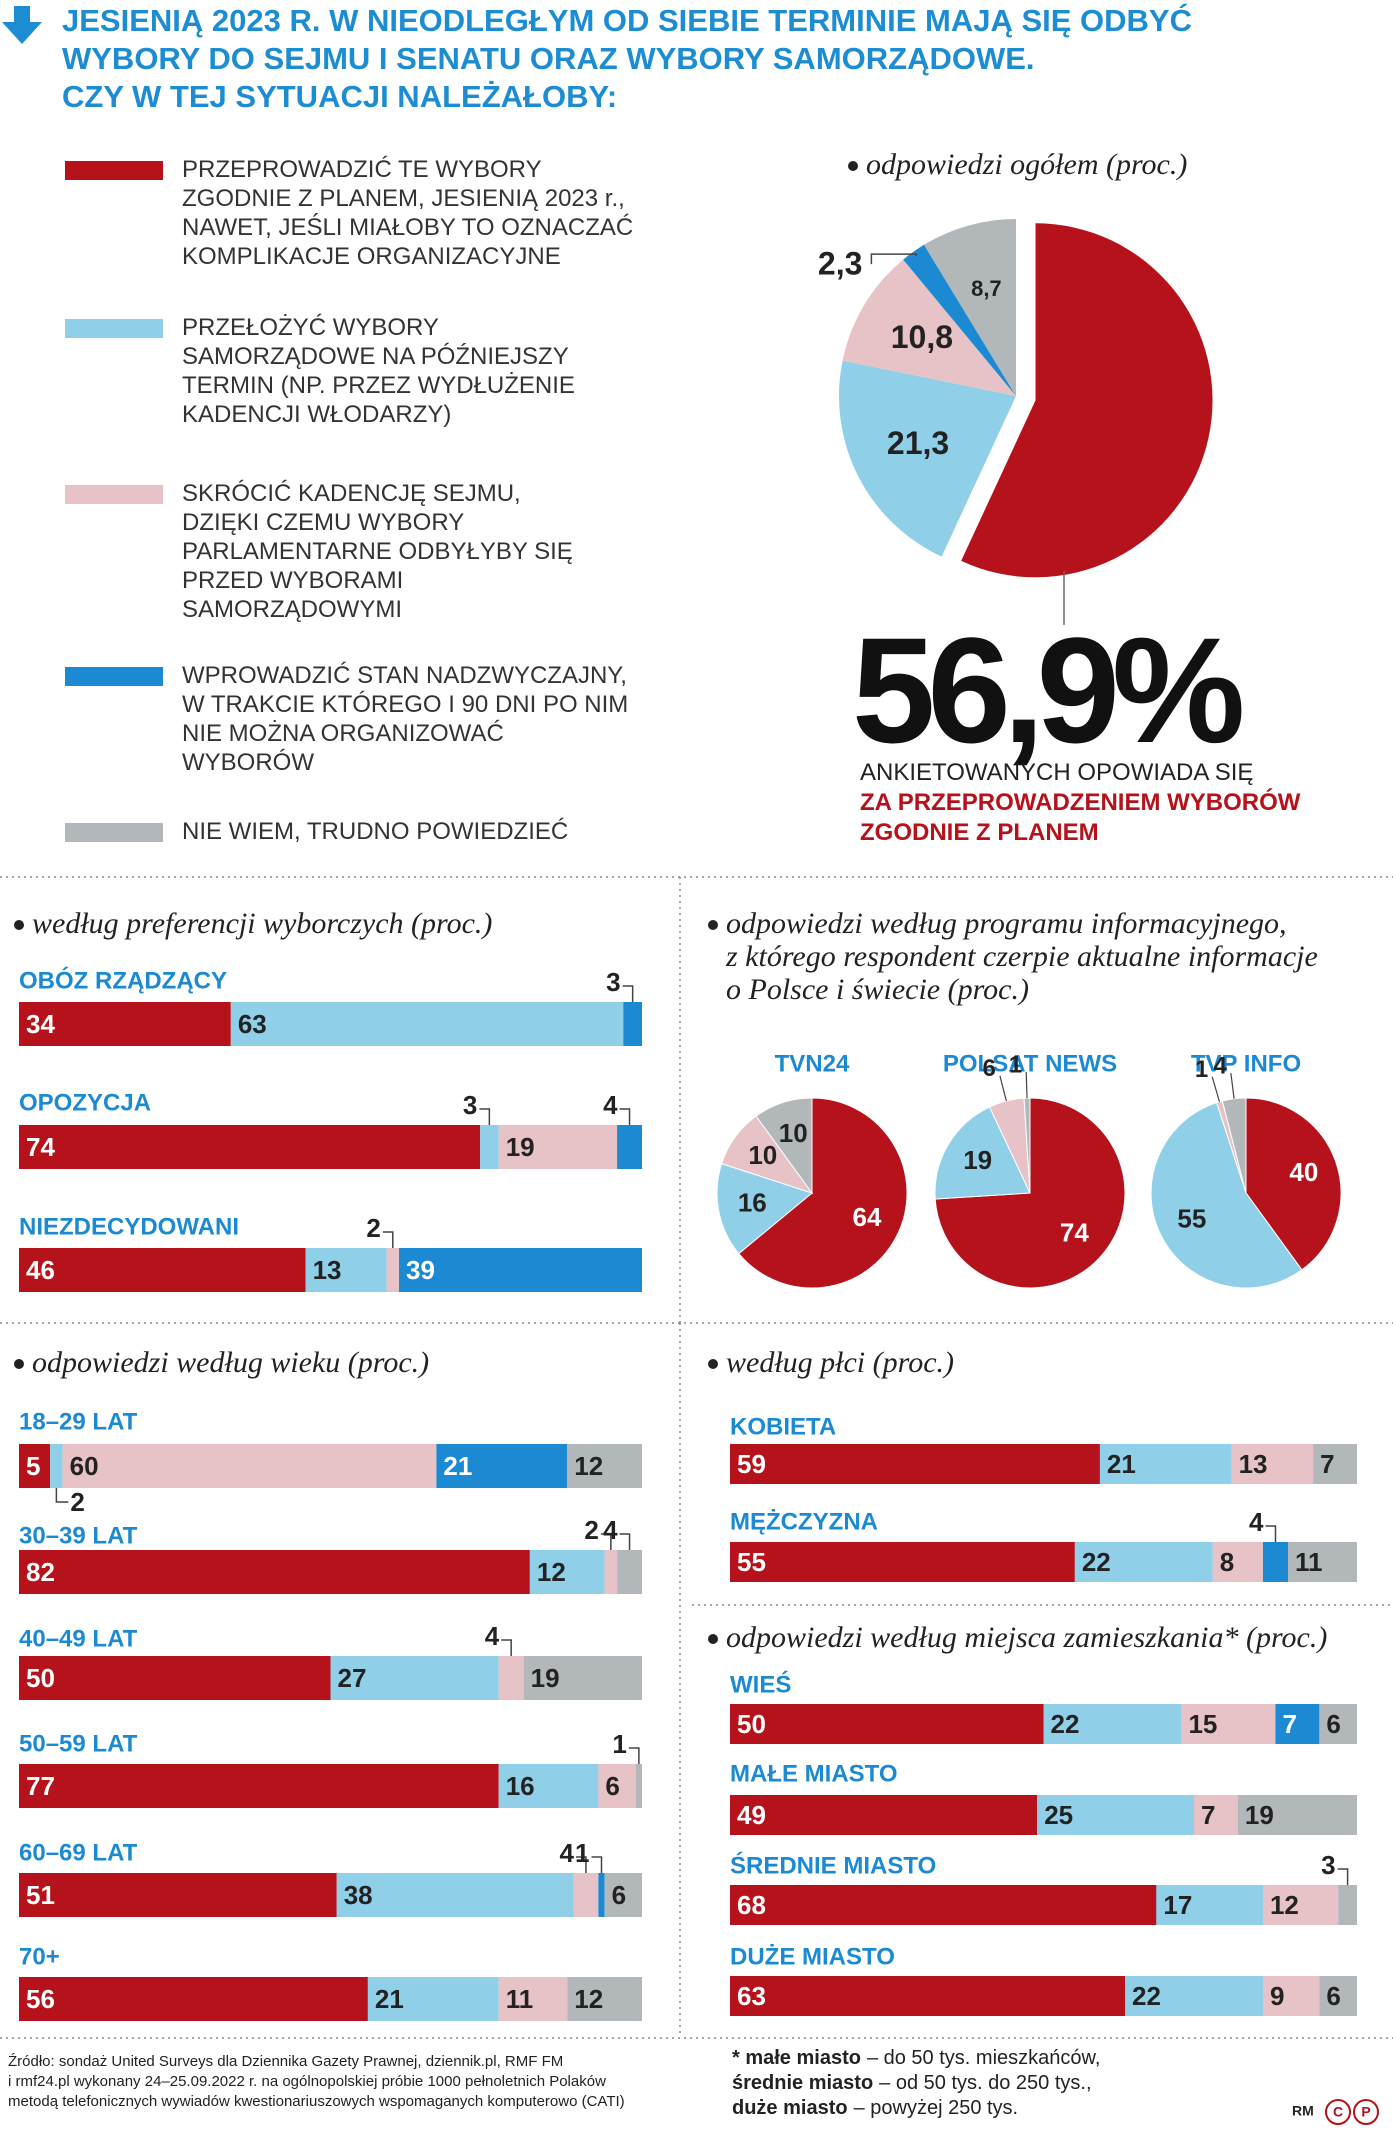 Image resolution: width=1393 pixels, height=2131 pixels. What do you see at coordinates (1047, 690) in the screenshot?
I see `highlight-value: 56,9%` at bounding box center [1047, 690].